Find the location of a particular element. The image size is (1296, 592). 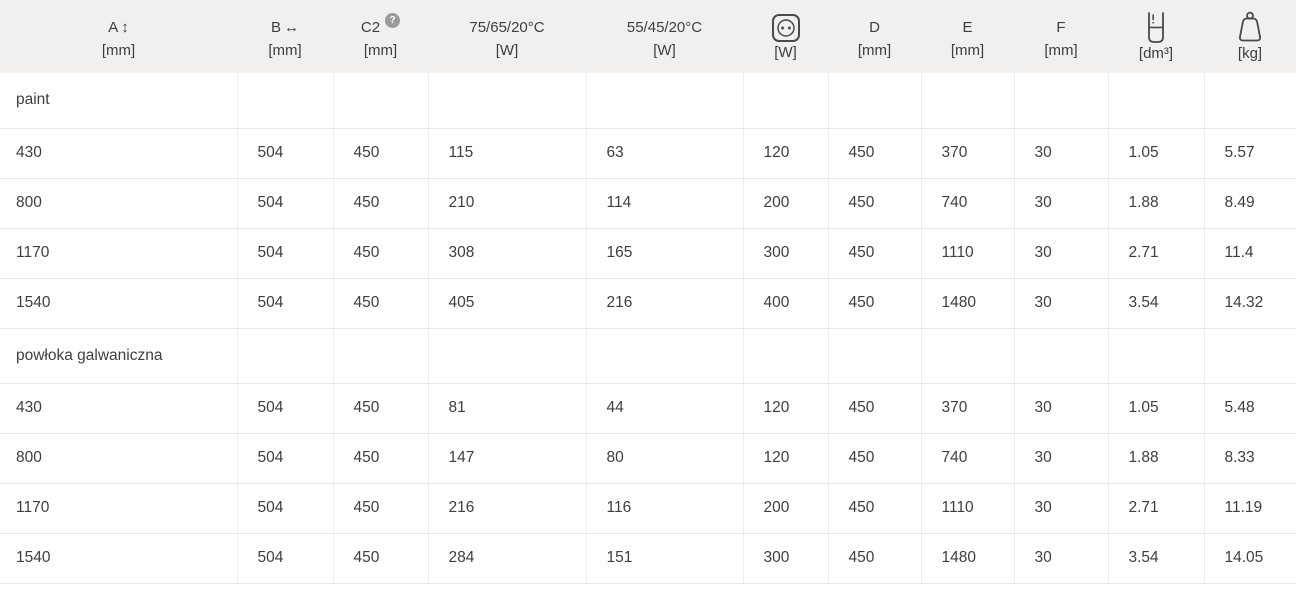

cell-weight: 11.4 is located at coordinates (1250, 253).